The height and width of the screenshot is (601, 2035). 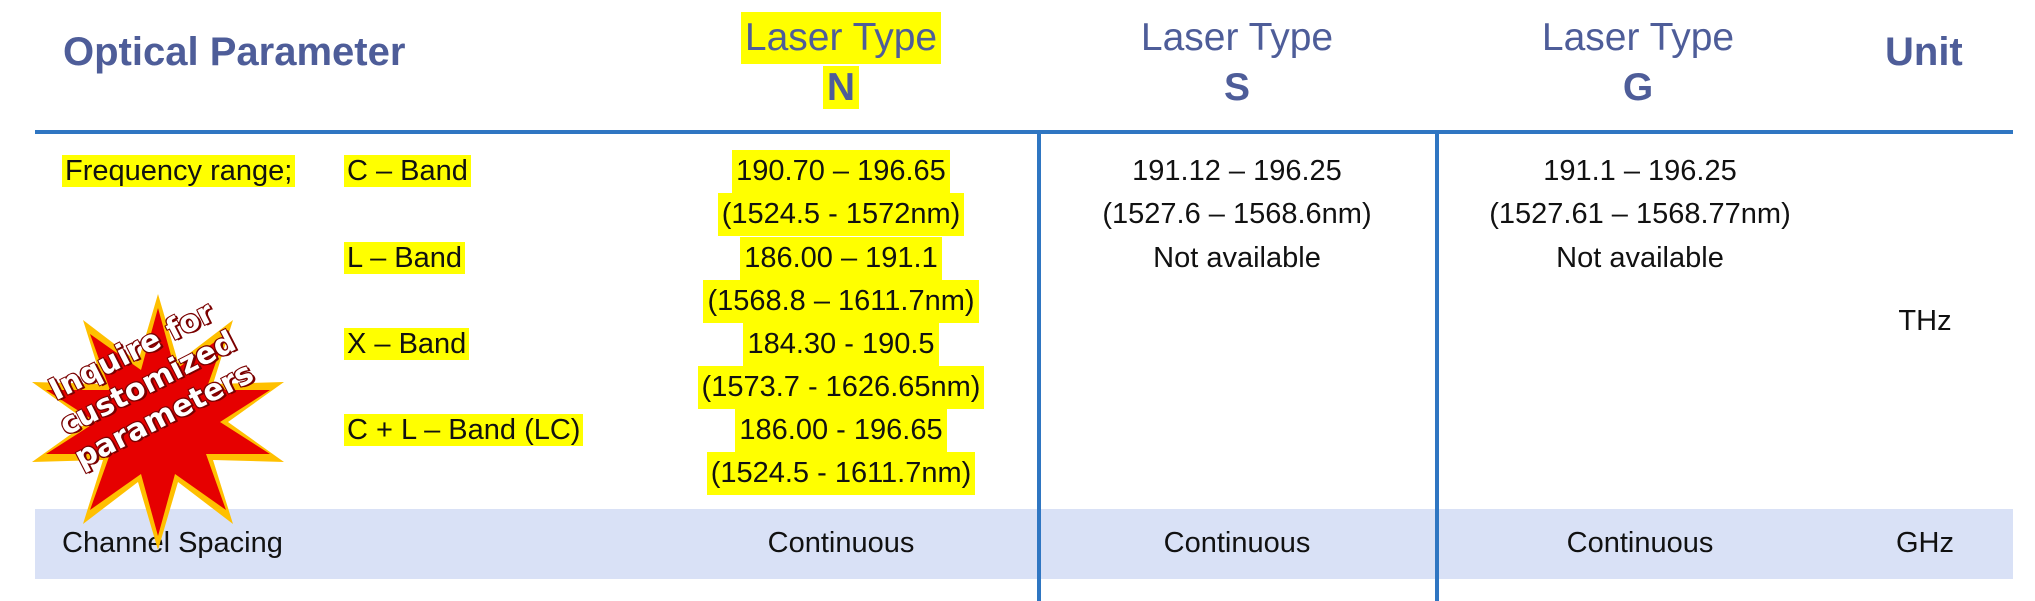 What do you see at coordinates (1924, 52) in the screenshot?
I see `unit-header: Unit` at bounding box center [1924, 52].